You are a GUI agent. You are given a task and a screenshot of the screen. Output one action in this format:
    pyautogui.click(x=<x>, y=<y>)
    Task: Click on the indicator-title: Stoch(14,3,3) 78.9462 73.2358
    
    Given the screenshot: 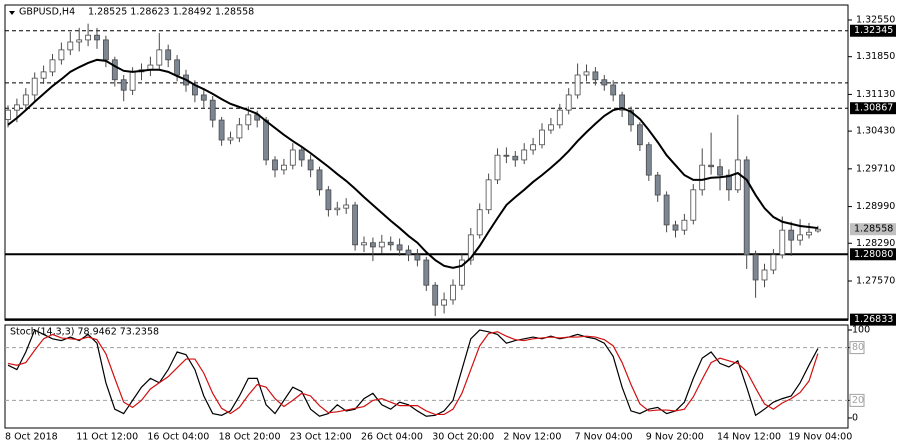 What is the action you would take?
    pyautogui.click(x=84, y=332)
    